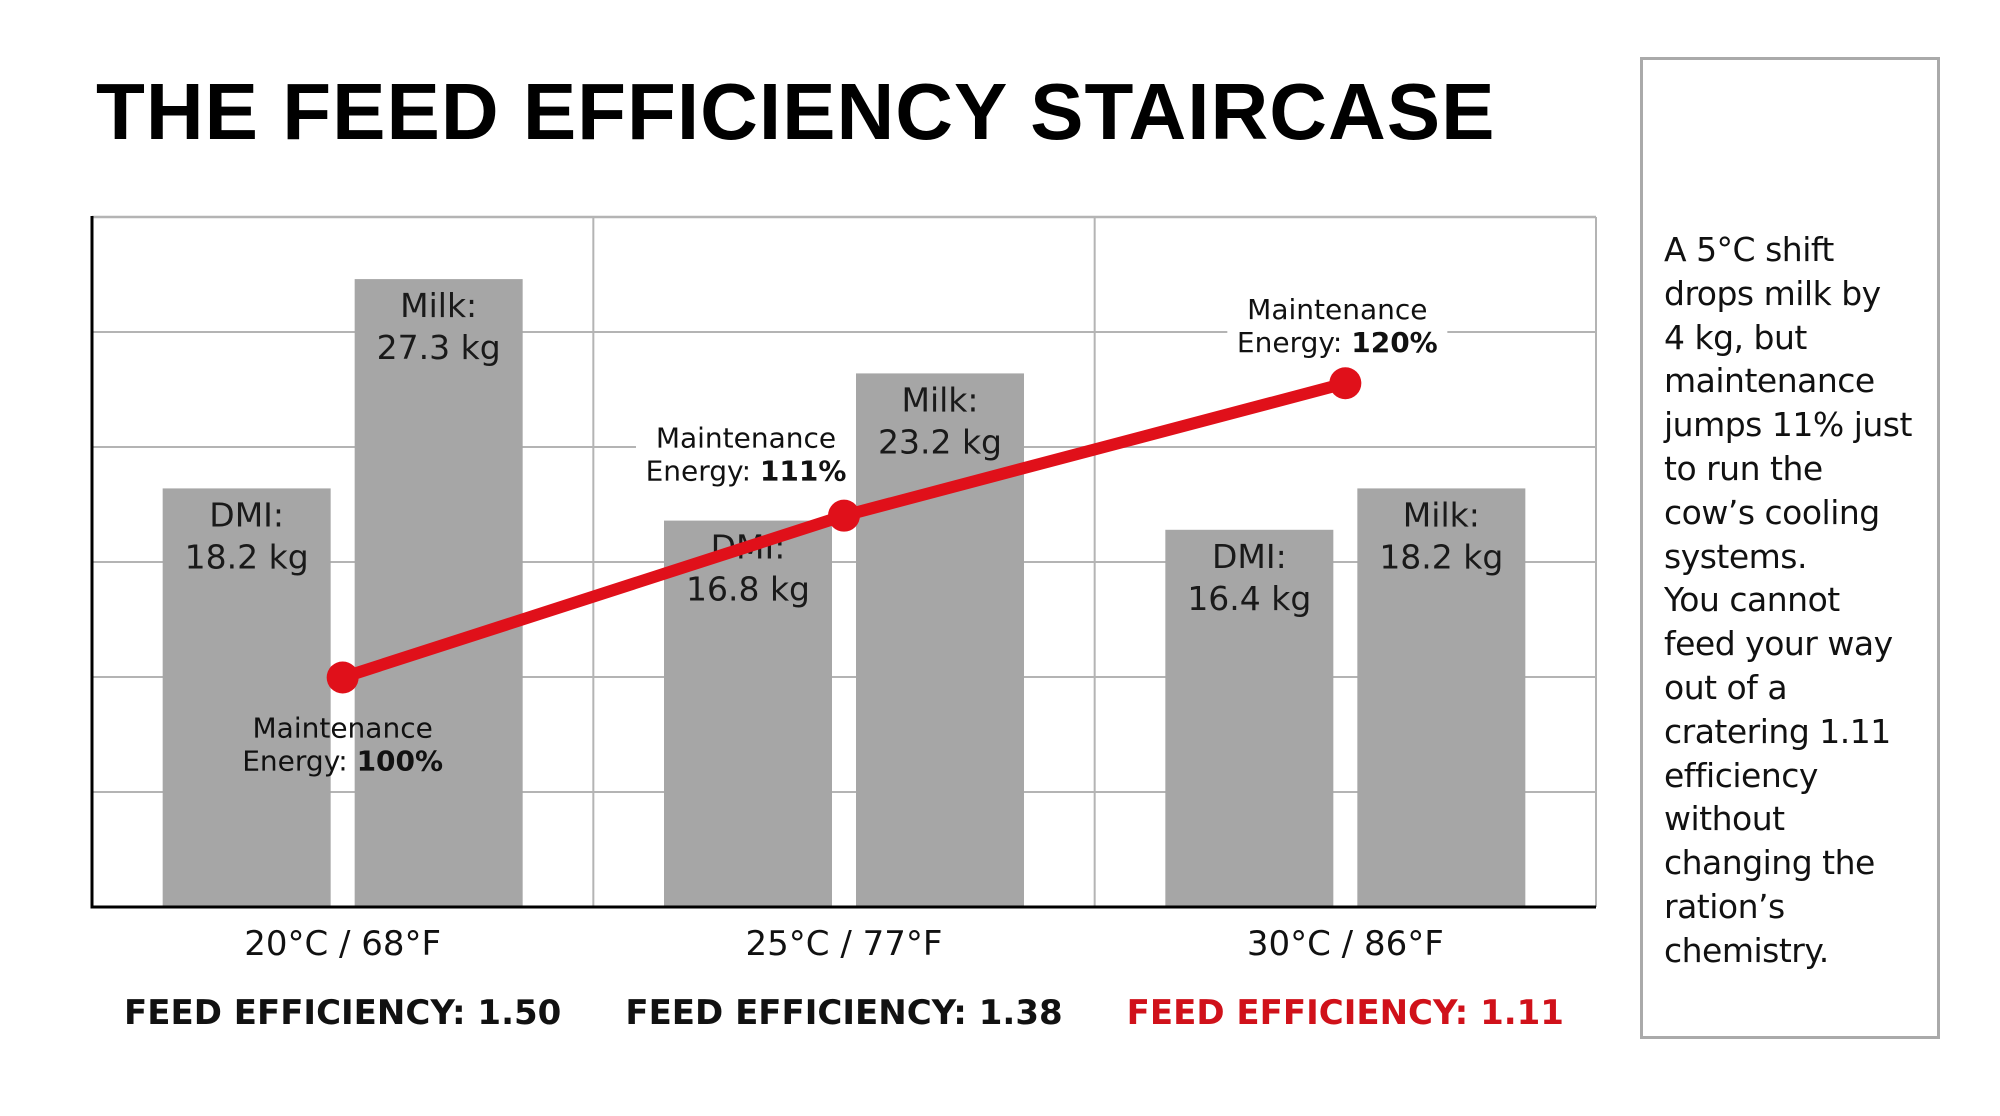 This screenshot has width=2000, height=1116. Describe the element at coordinates (1345, 944) in the screenshot. I see `category-label-3: 30°C / 86°F` at that location.